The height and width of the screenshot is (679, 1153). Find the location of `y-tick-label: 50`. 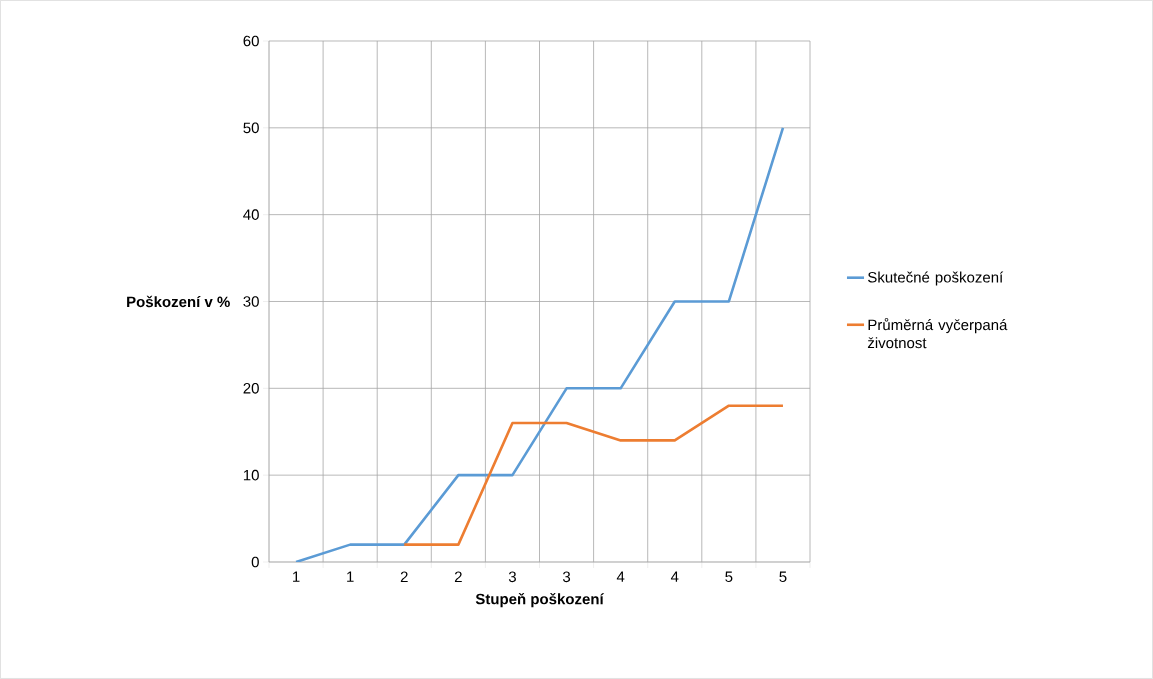

y-tick-label: 50 is located at coordinates (251, 128).